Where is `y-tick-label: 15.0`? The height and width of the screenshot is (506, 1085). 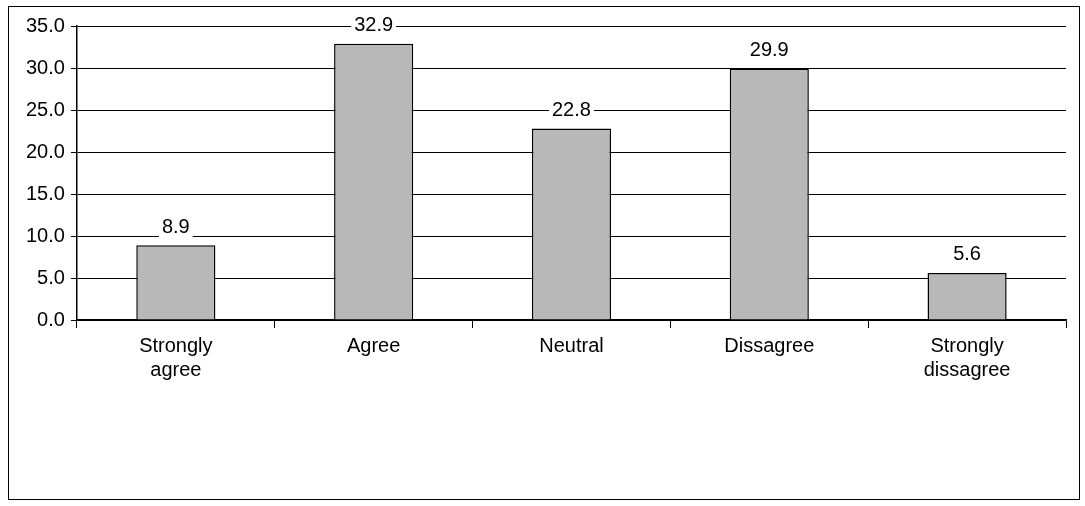
y-tick-label: 15.0 is located at coordinates (45, 192).